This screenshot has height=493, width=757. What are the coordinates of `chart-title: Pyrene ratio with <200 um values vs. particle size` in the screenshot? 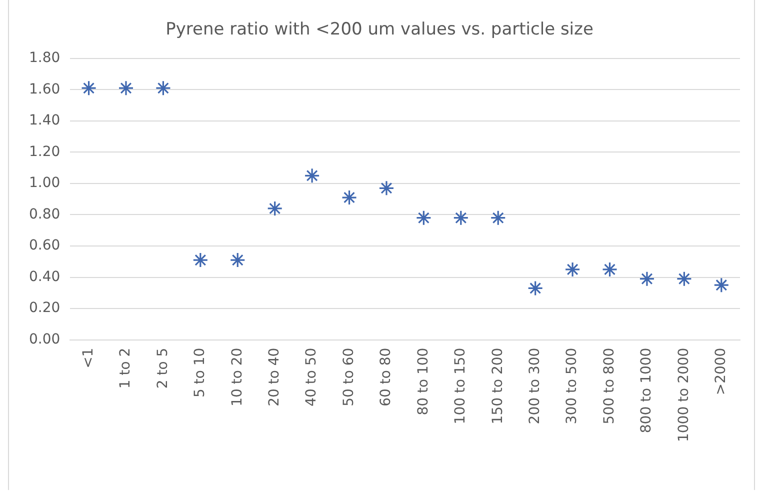 It's located at (380, 30).